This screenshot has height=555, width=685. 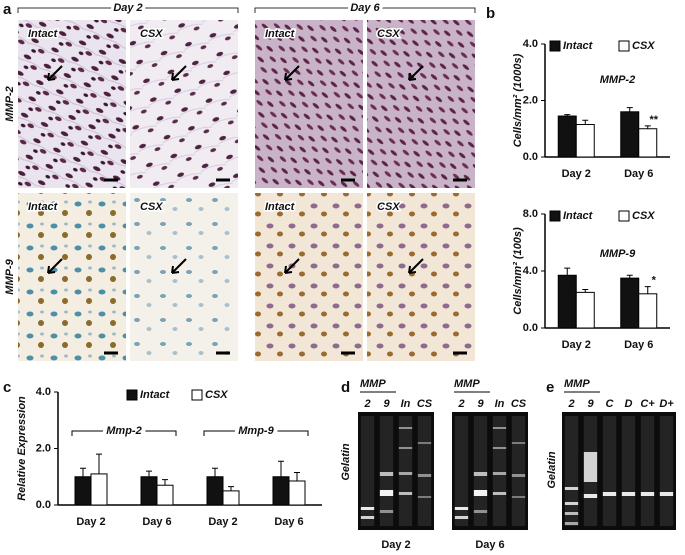 I want to click on panel-label: c, so click(x=7, y=387).